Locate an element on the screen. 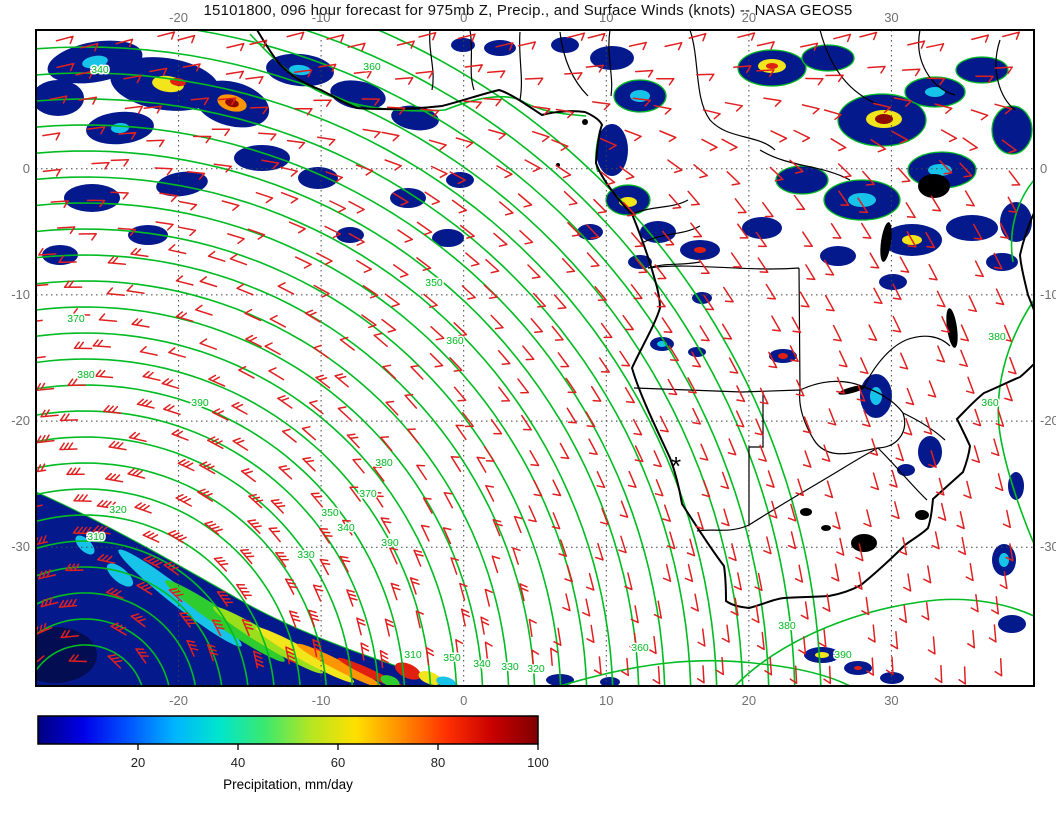 This screenshot has width=1056, height=816. lake-tanganyika is located at coordinates (886, 242).